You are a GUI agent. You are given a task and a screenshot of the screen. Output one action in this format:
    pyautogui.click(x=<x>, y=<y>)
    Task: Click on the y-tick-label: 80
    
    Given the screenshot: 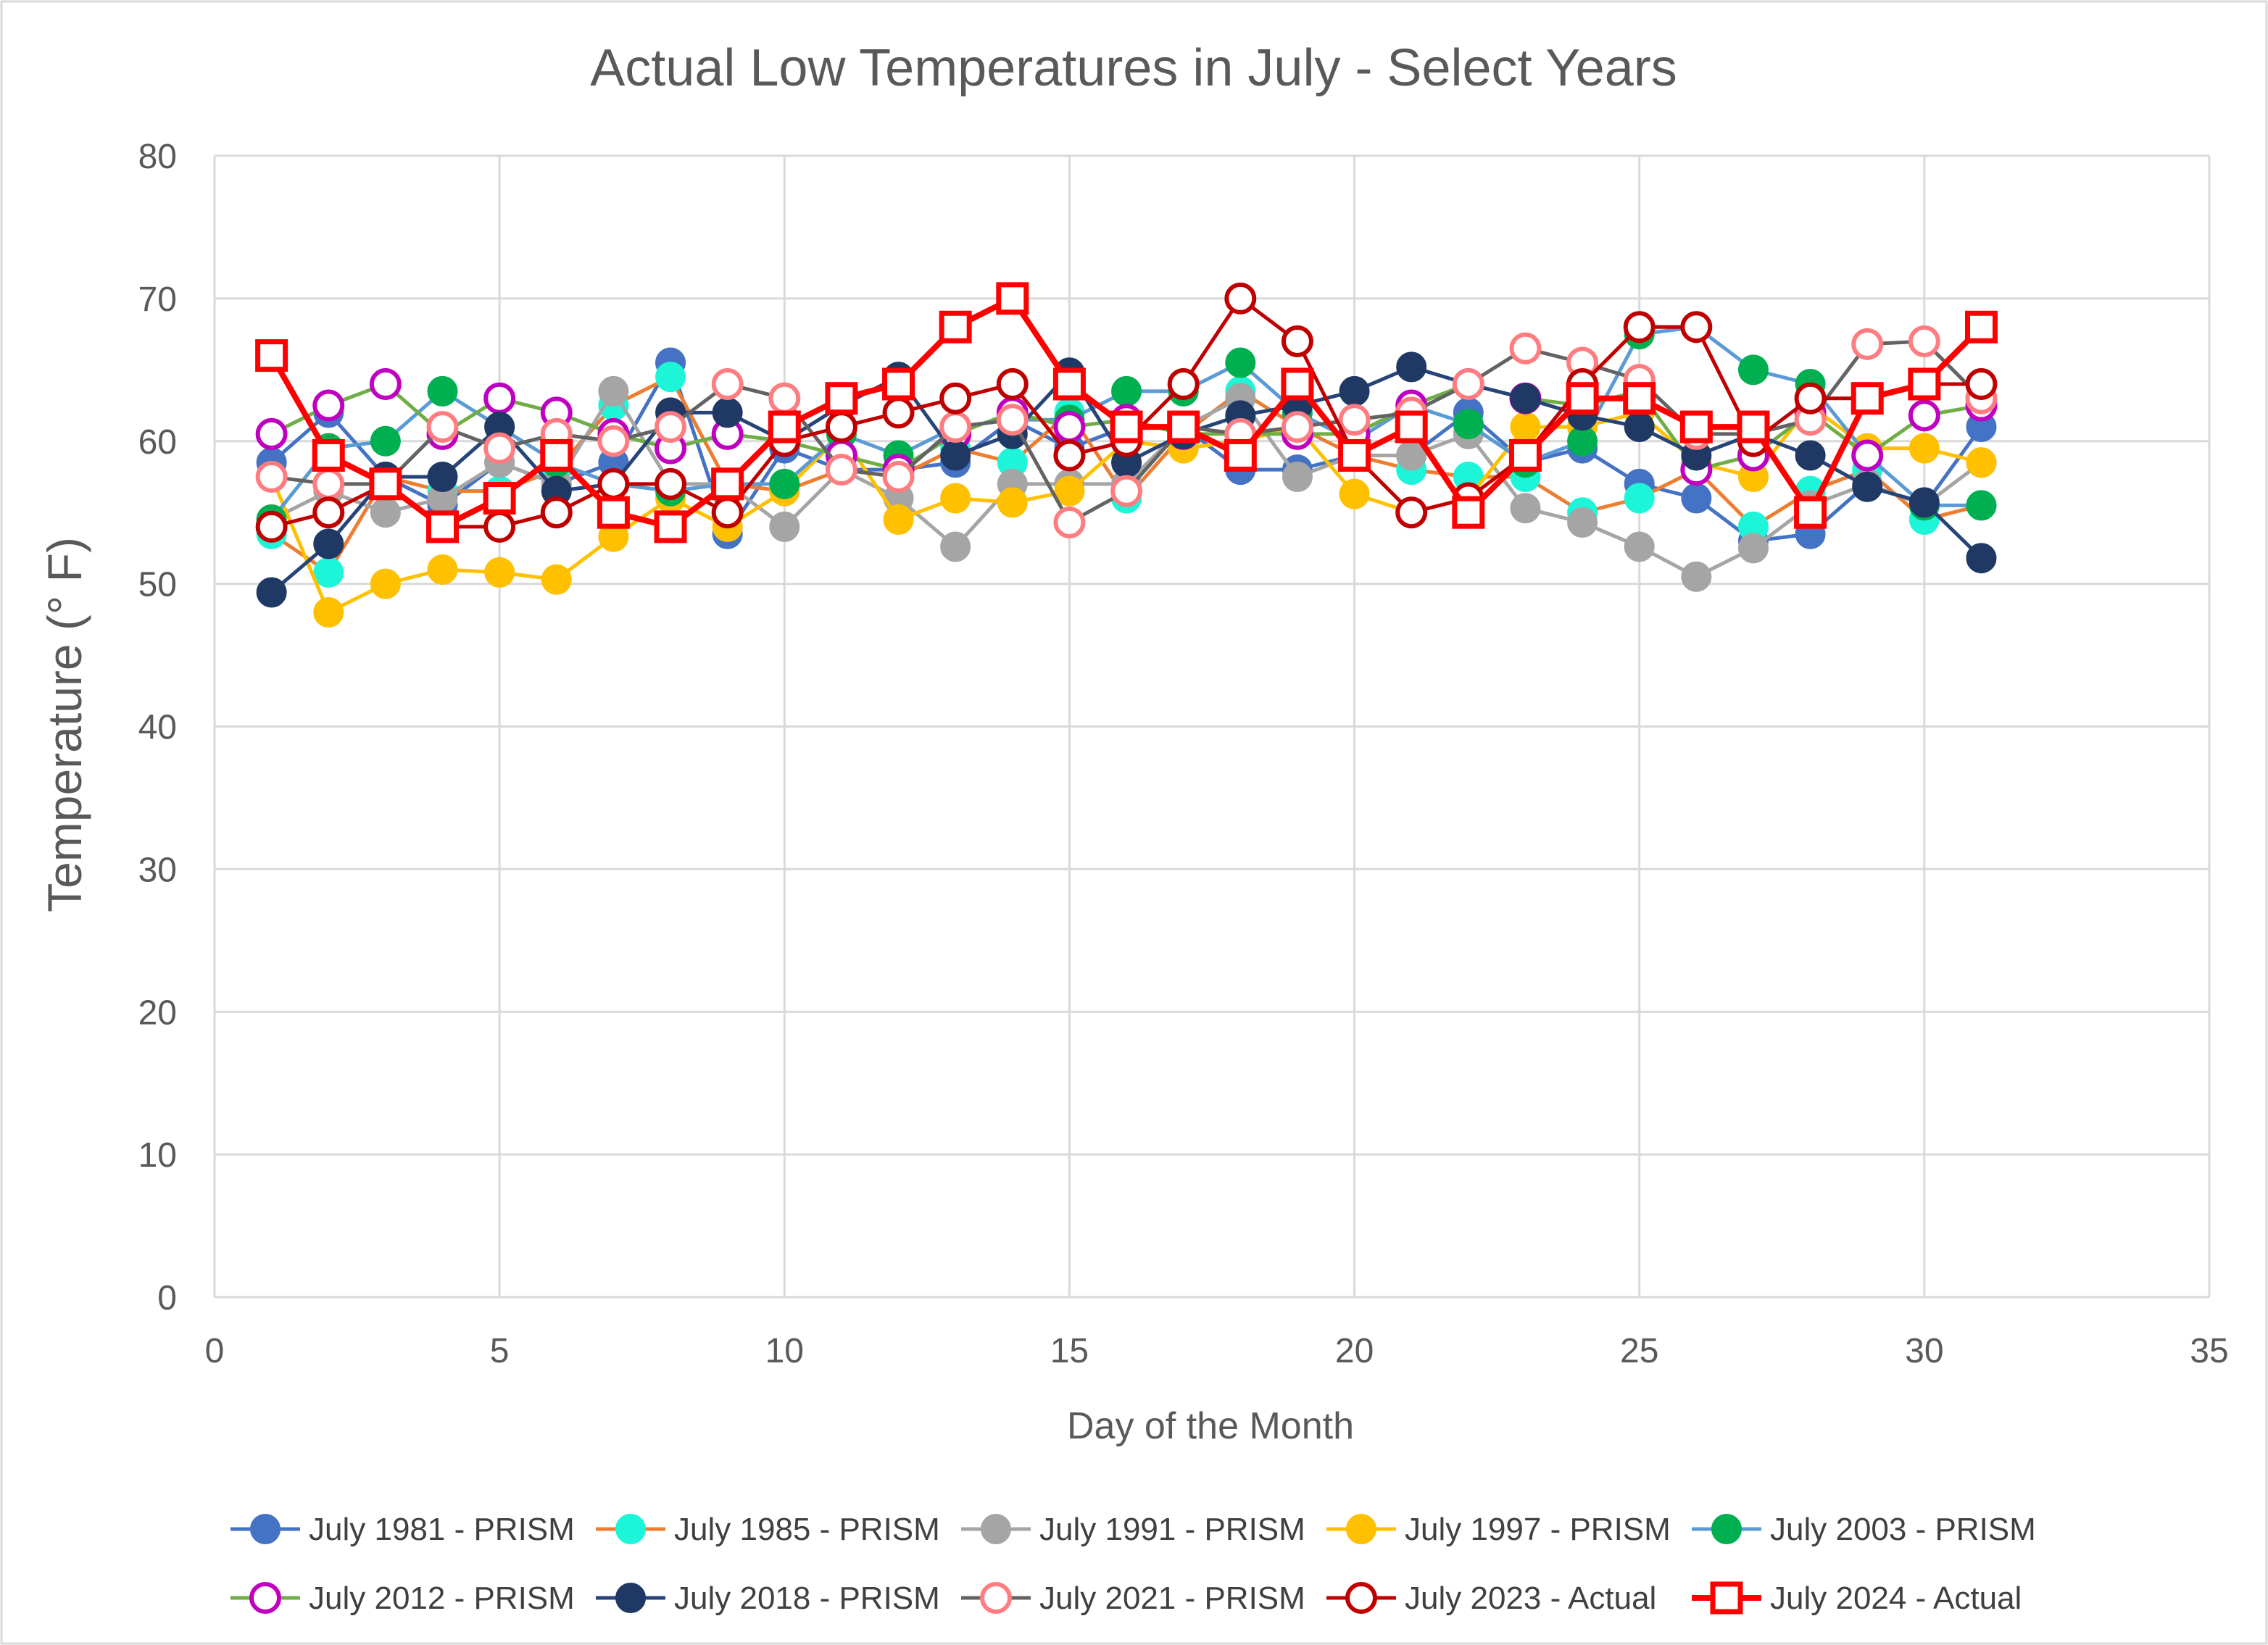 What is the action you would take?
    pyautogui.click(x=157, y=157)
    